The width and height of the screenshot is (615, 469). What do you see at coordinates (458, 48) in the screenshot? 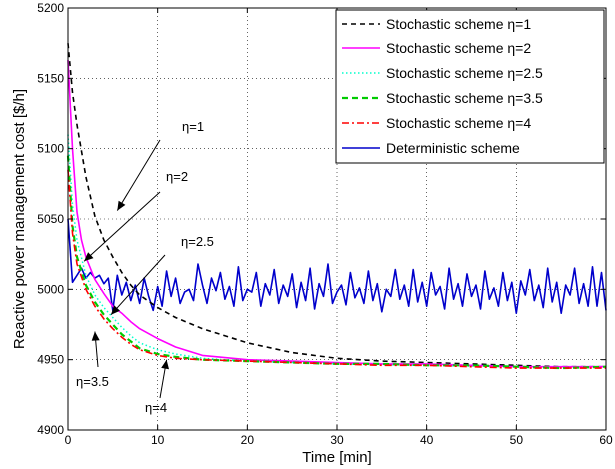
I see `legend-label-eta2: Stochastic scheme η=2` at bounding box center [458, 48].